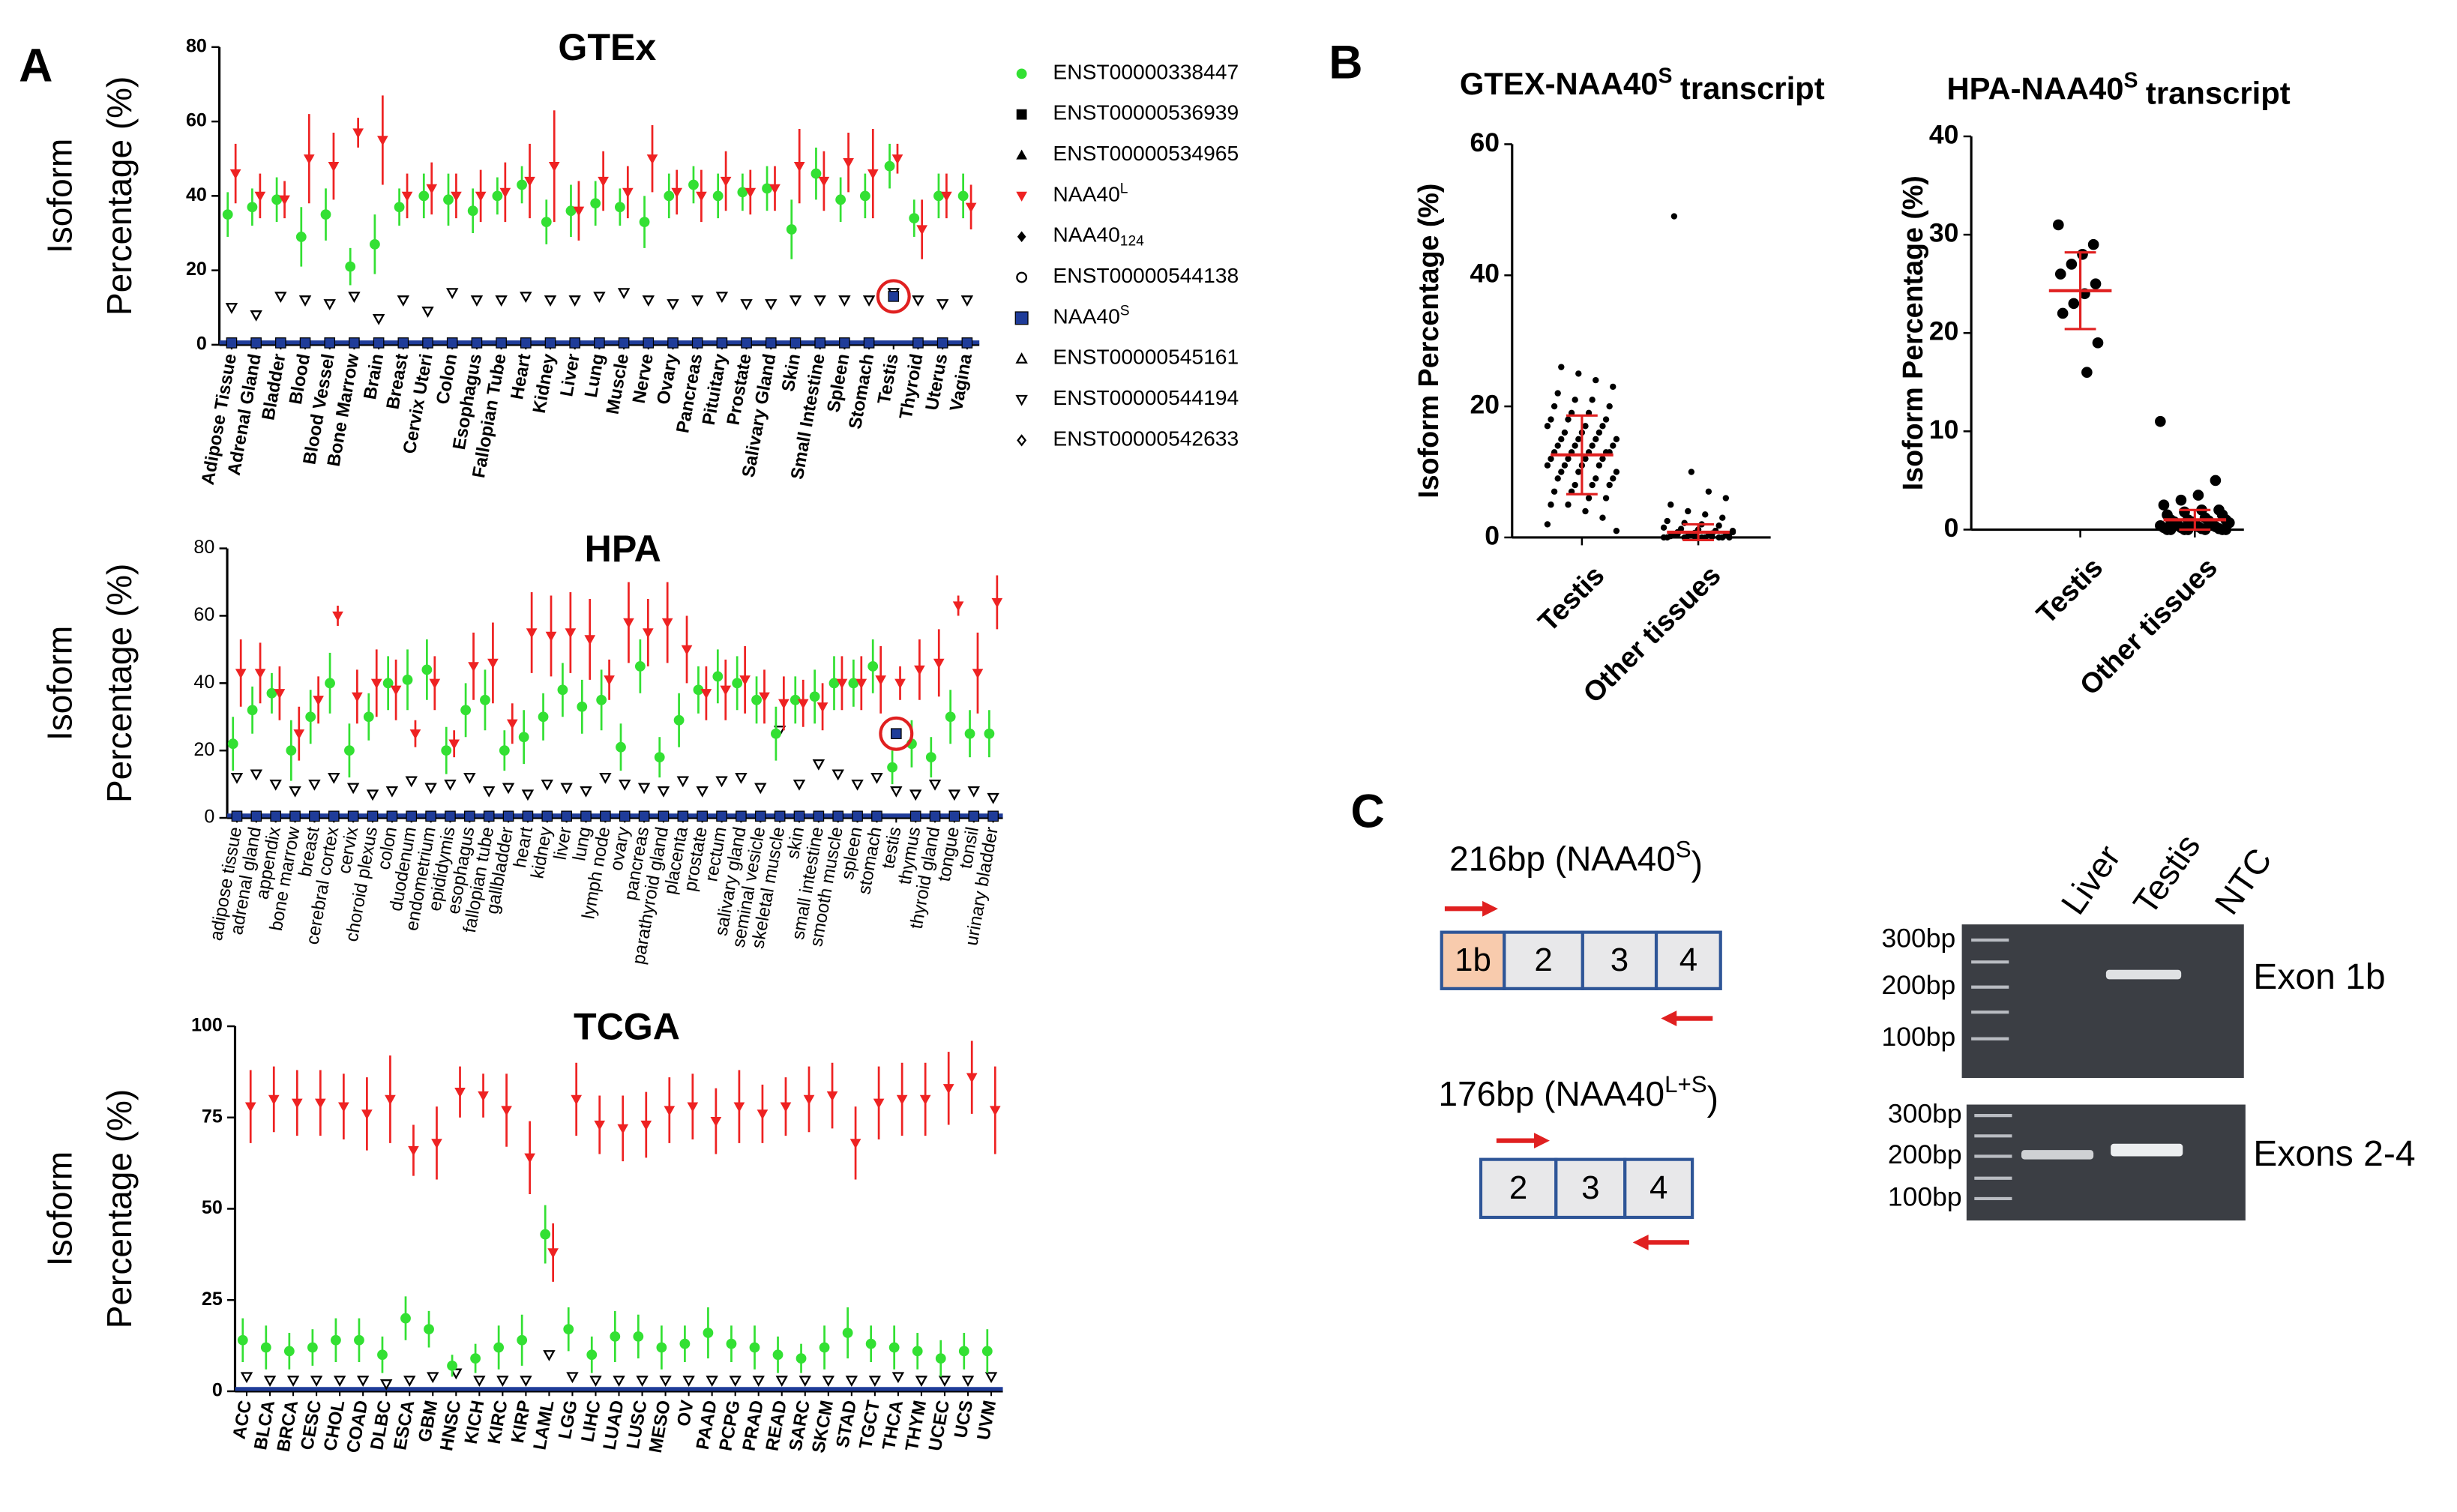  Describe the element at coordinates (1368, 811) in the screenshot. I see `panel-label: C` at that location.